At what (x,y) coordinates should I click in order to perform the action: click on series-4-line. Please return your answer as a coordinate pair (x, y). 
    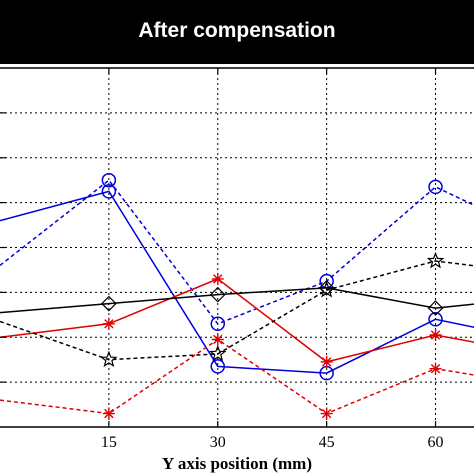
    Looking at the image, I should click on (237, 300).